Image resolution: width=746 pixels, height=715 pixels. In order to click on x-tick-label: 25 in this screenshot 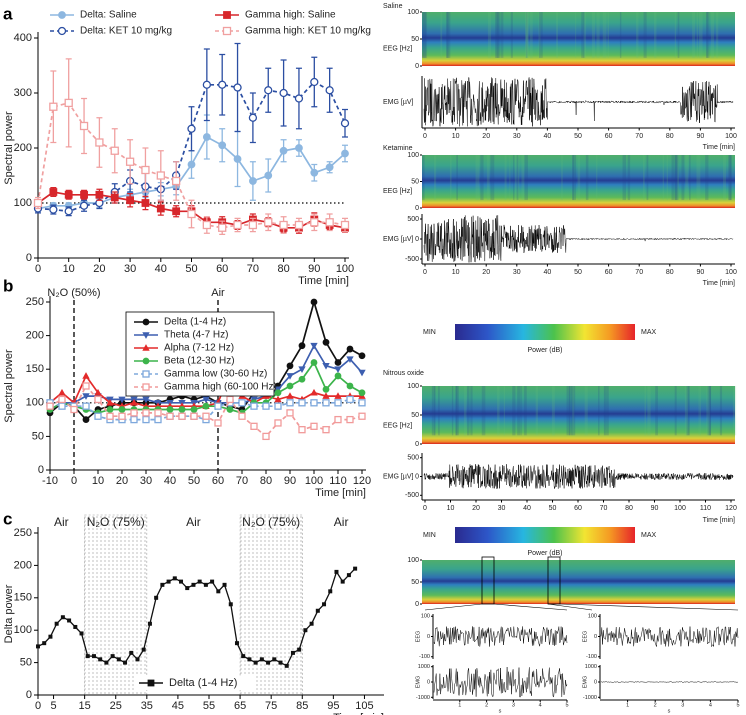, I will do `click(116, 706)`.